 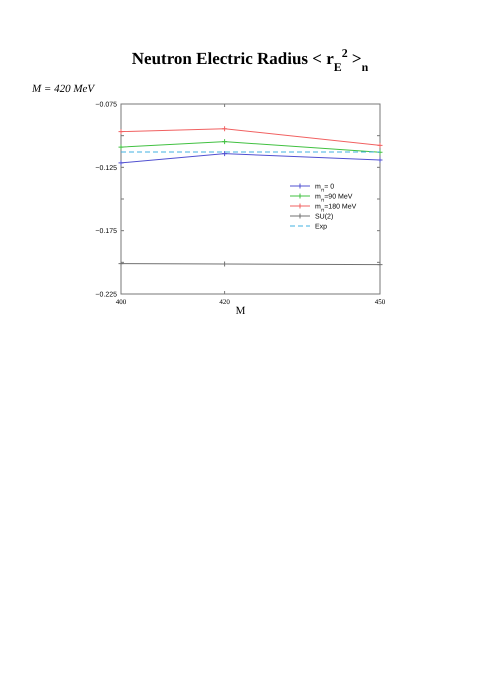 I want to click on x-axis-title: M, so click(x=241, y=311).